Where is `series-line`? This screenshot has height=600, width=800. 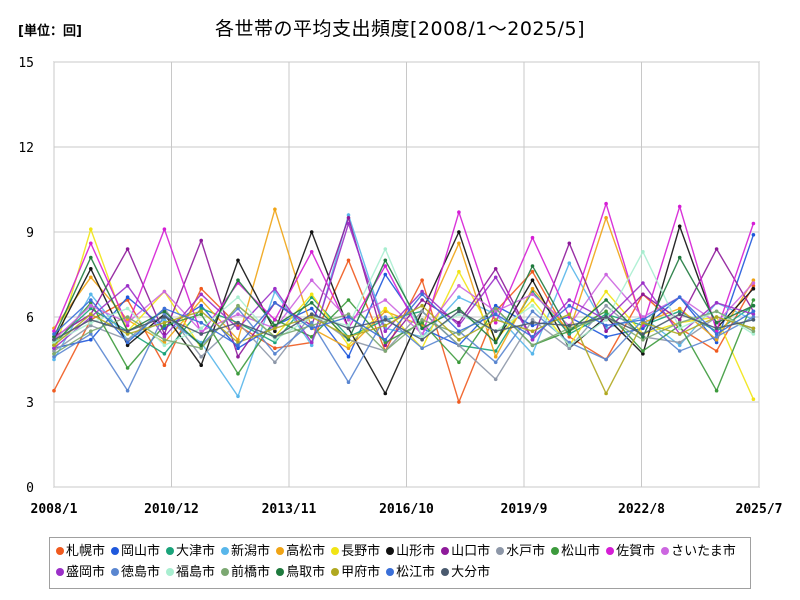 series-line is located at coordinates (403, 325).